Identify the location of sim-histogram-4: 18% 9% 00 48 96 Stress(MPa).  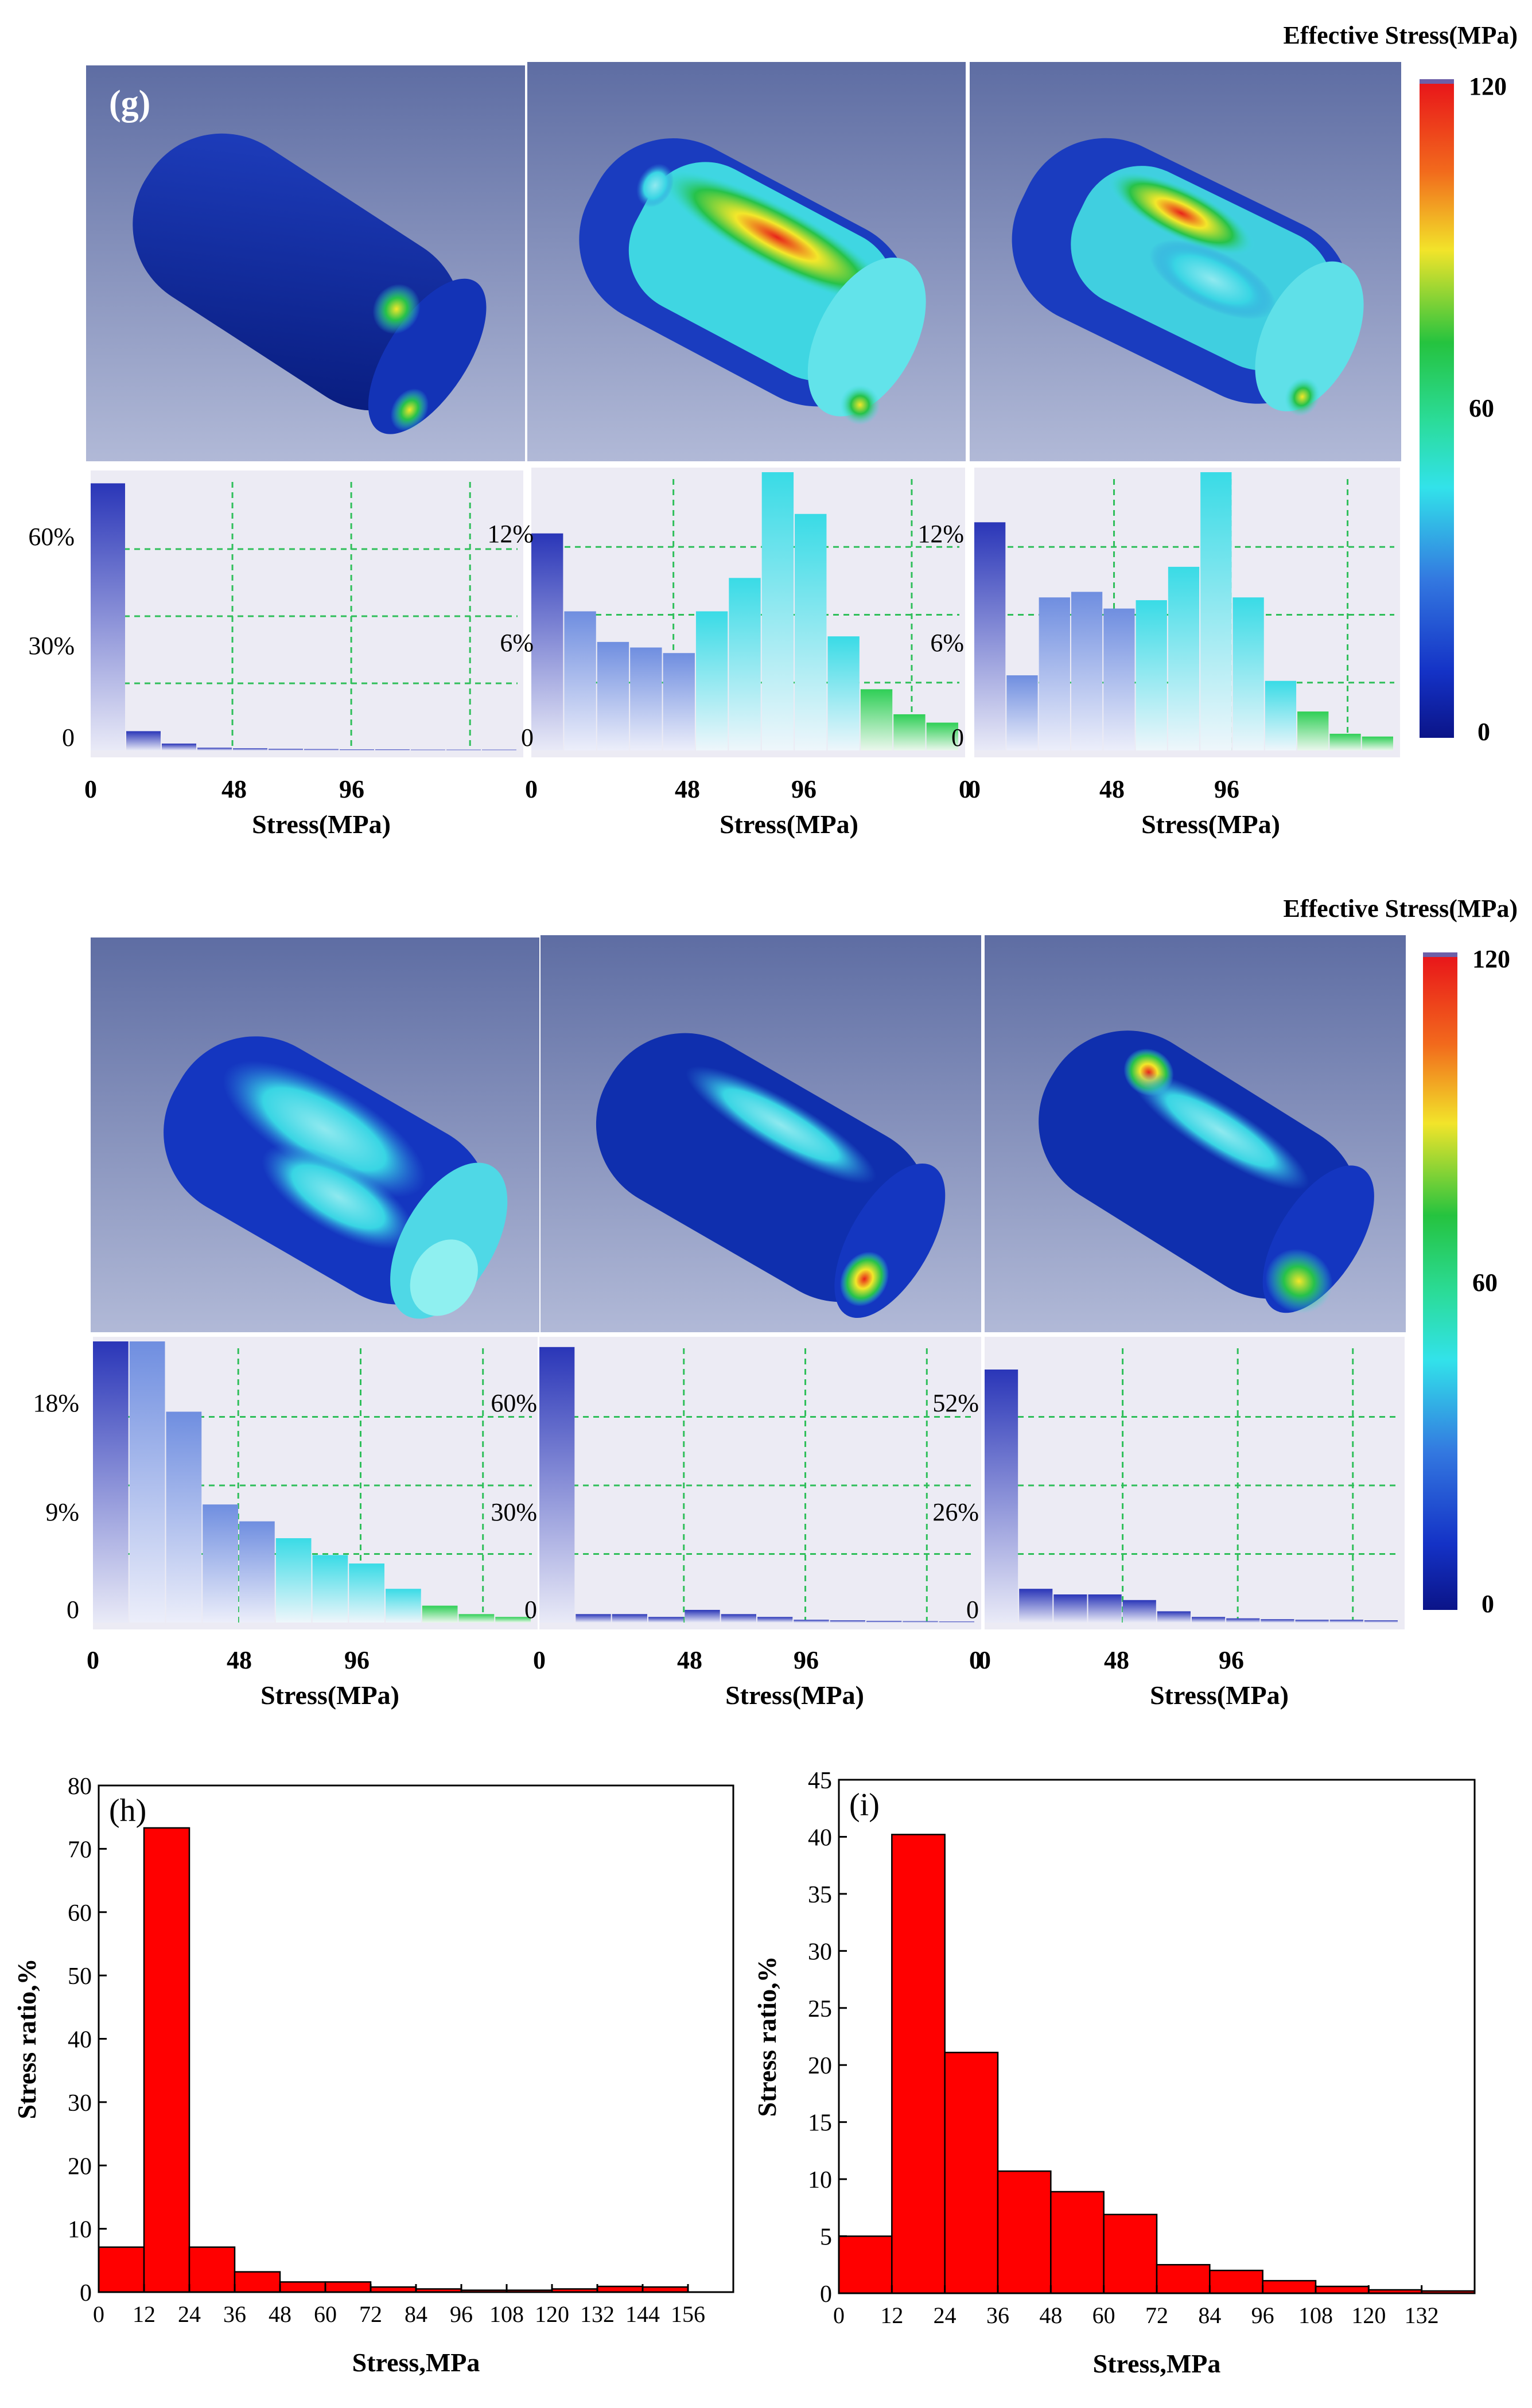
(285, 1523).